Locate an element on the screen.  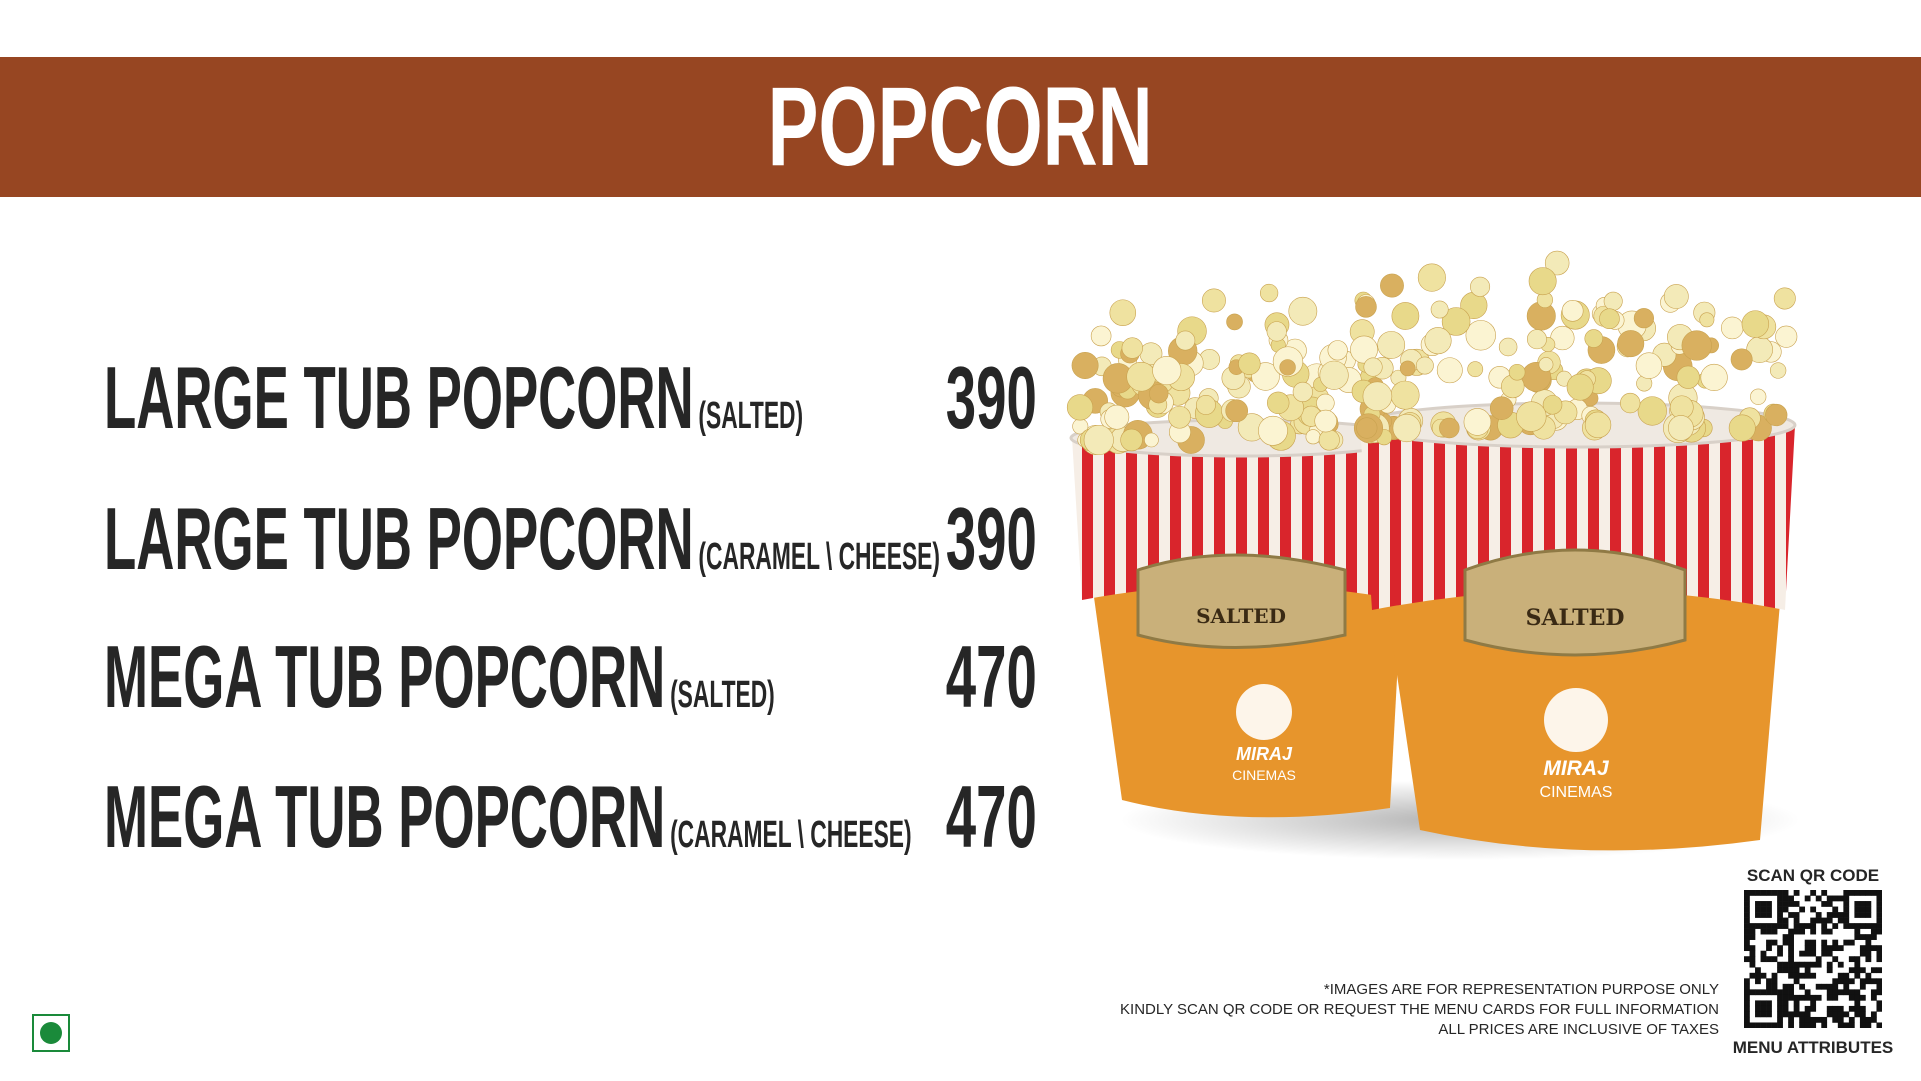
qr-code is located at coordinates (1813, 959).